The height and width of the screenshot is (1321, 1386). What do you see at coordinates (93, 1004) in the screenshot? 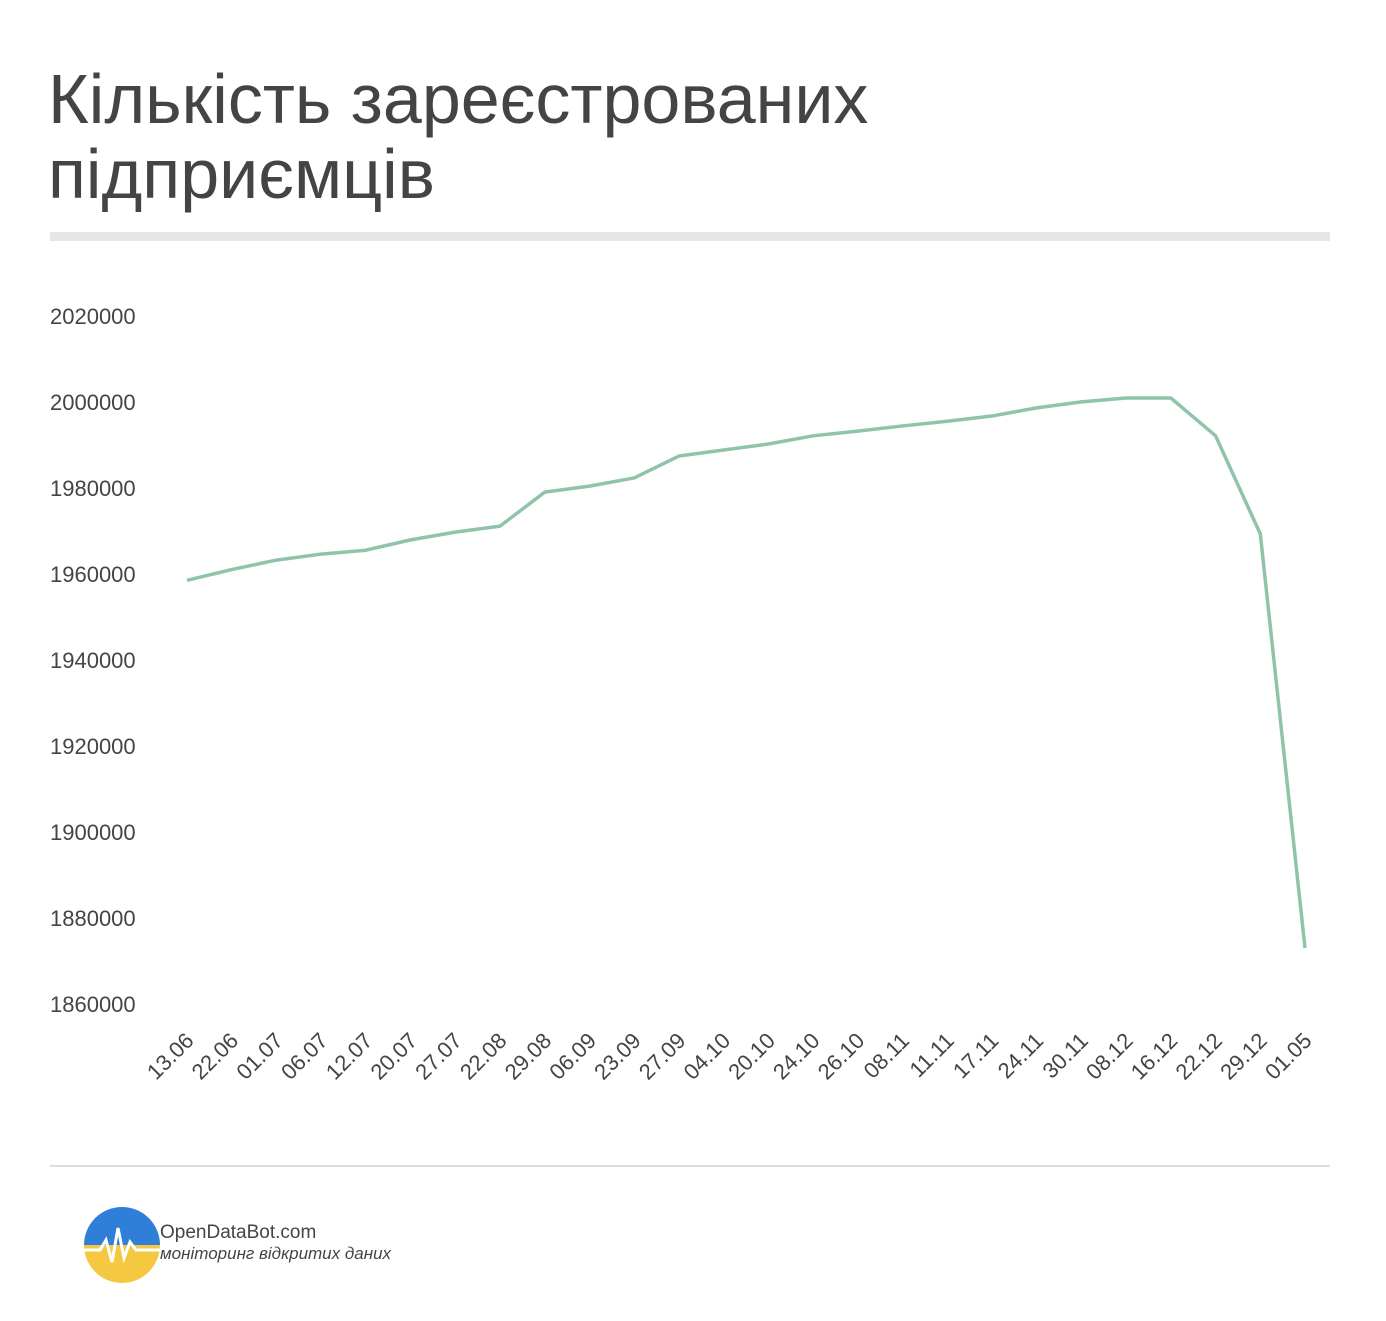
I see `y-tick-label: 1860000` at bounding box center [93, 1004].